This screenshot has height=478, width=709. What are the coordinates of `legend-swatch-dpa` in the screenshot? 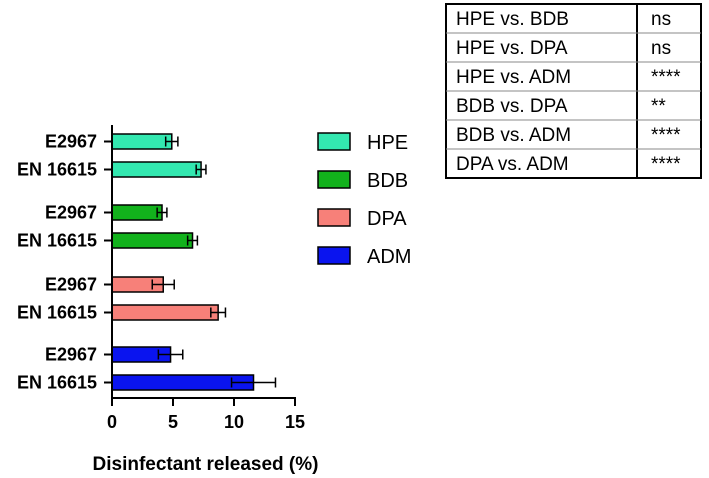 It's located at (334, 217).